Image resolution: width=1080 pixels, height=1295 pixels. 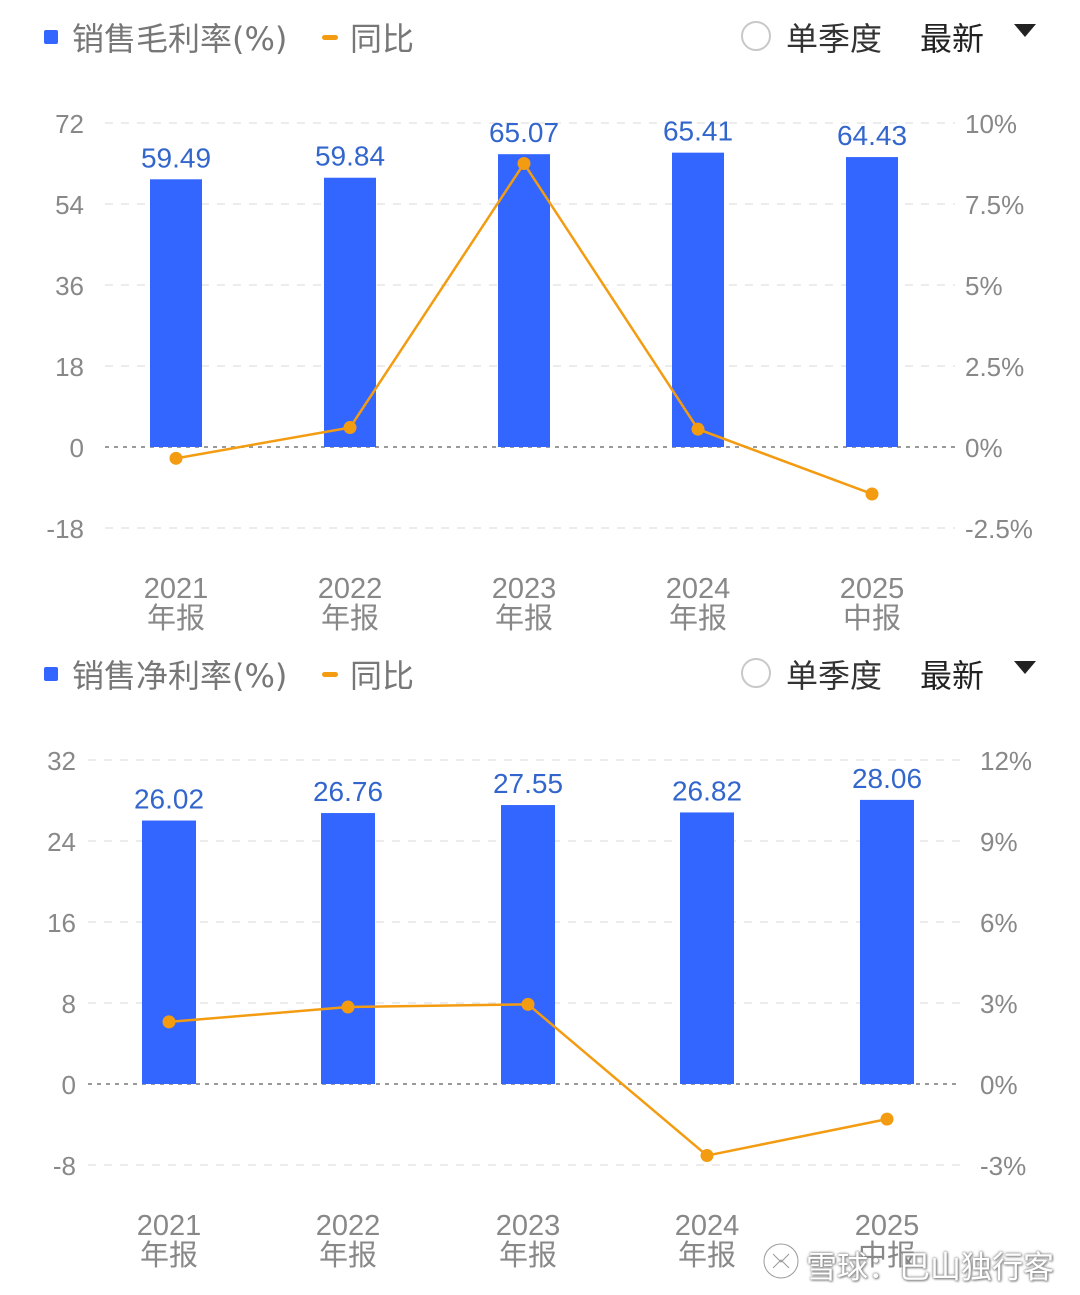 I want to click on left-axis-tick: -18, so click(x=65, y=529).